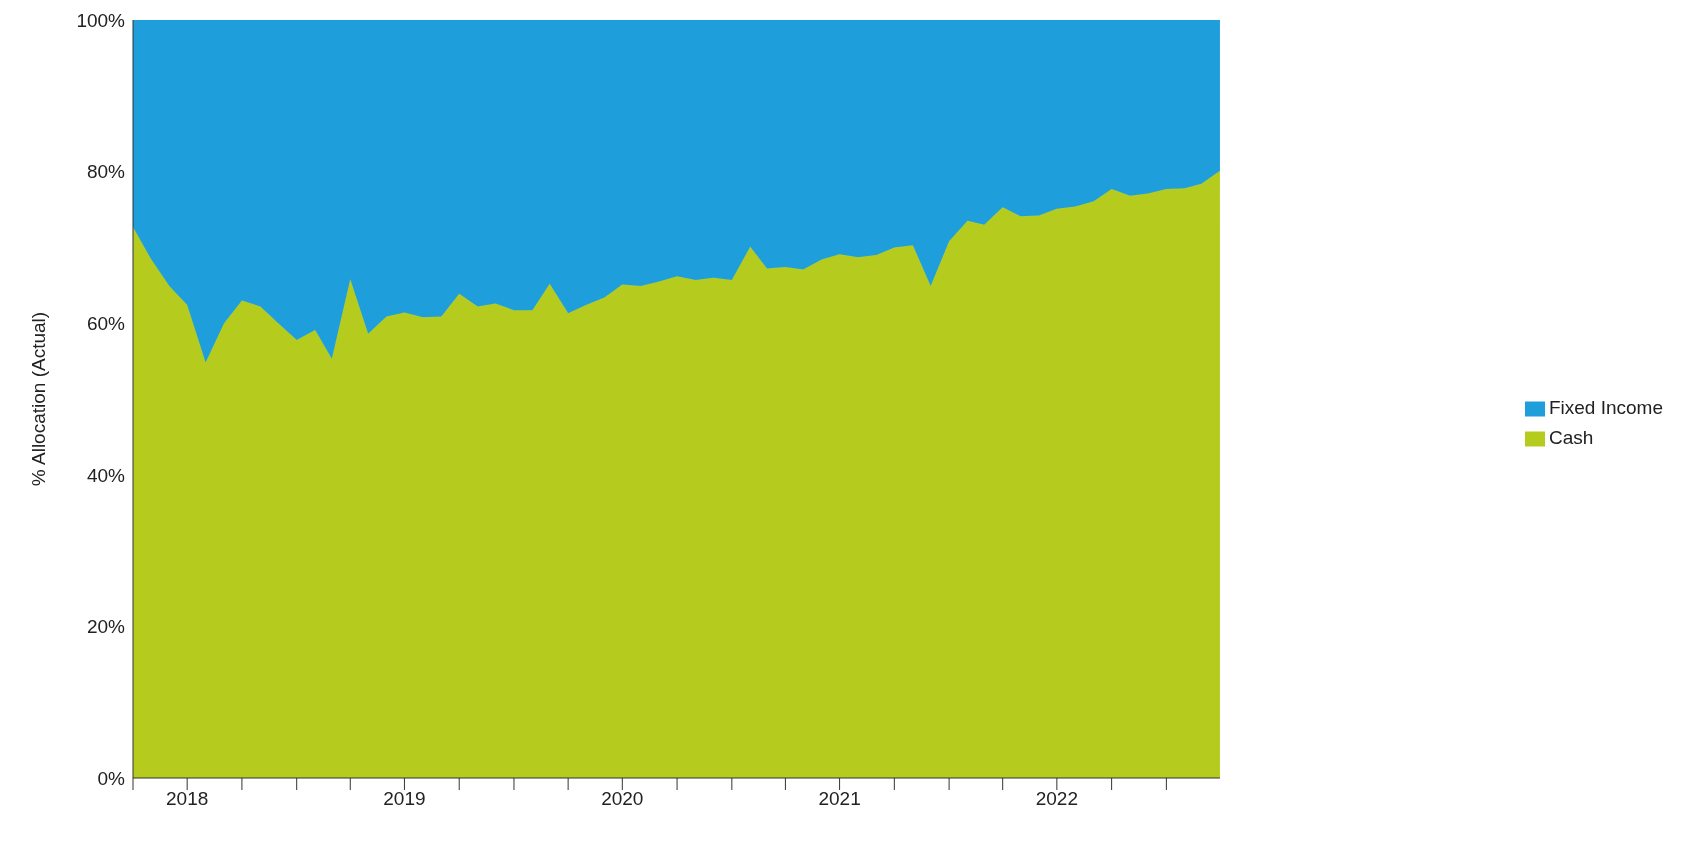 The image size is (1700, 856). Describe the element at coordinates (404, 799) in the screenshot. I see `x-tick-label: 2019` at that location.